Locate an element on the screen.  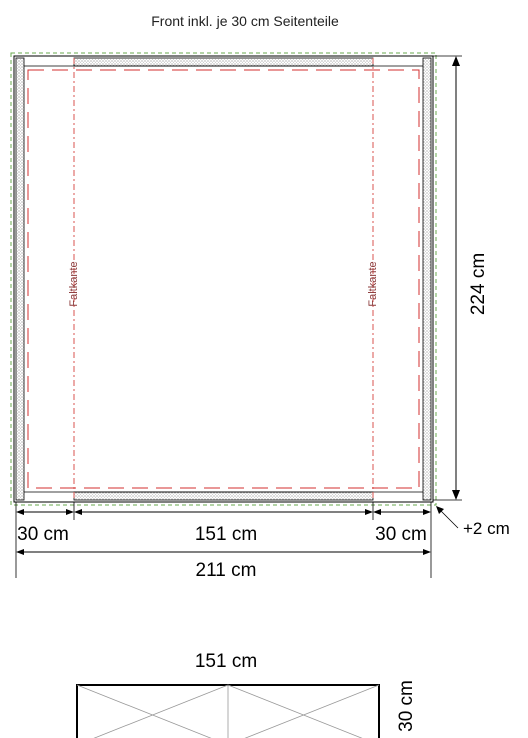
height-arrow-bottom is located at coordinates (456, 495).